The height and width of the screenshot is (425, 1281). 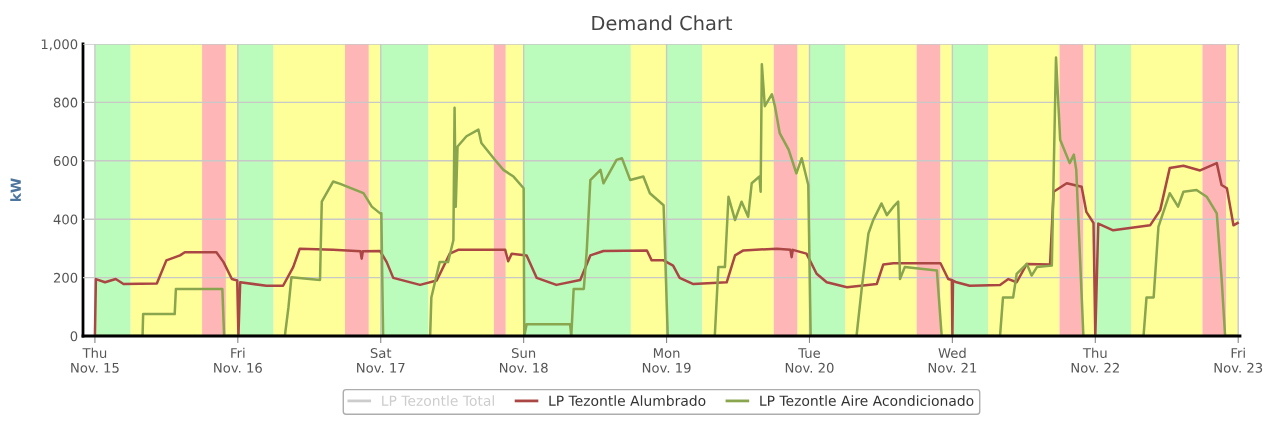 What do you see at coordinates (523, 360) in the screenshot?
I see `x-tick-label: Sun Nov. 18` at bounding box center [523, 360].